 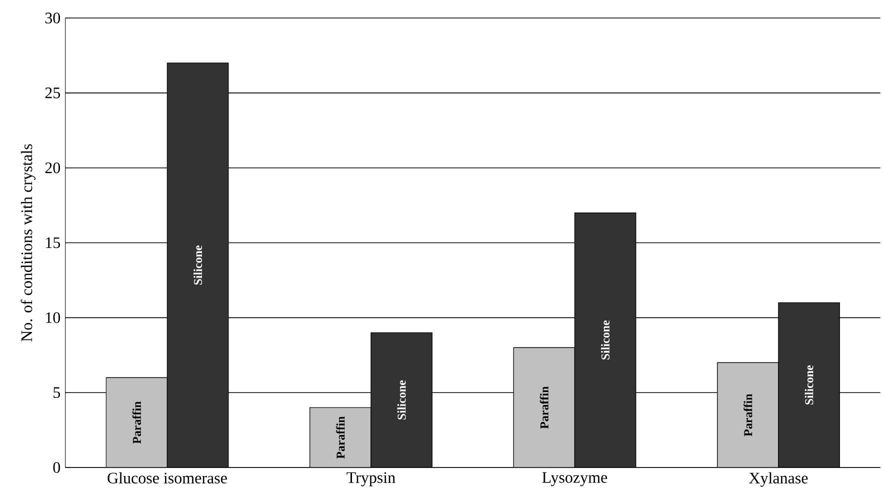 I want to click on x-tick-label: Trypsin, so click(x=371, y=479).